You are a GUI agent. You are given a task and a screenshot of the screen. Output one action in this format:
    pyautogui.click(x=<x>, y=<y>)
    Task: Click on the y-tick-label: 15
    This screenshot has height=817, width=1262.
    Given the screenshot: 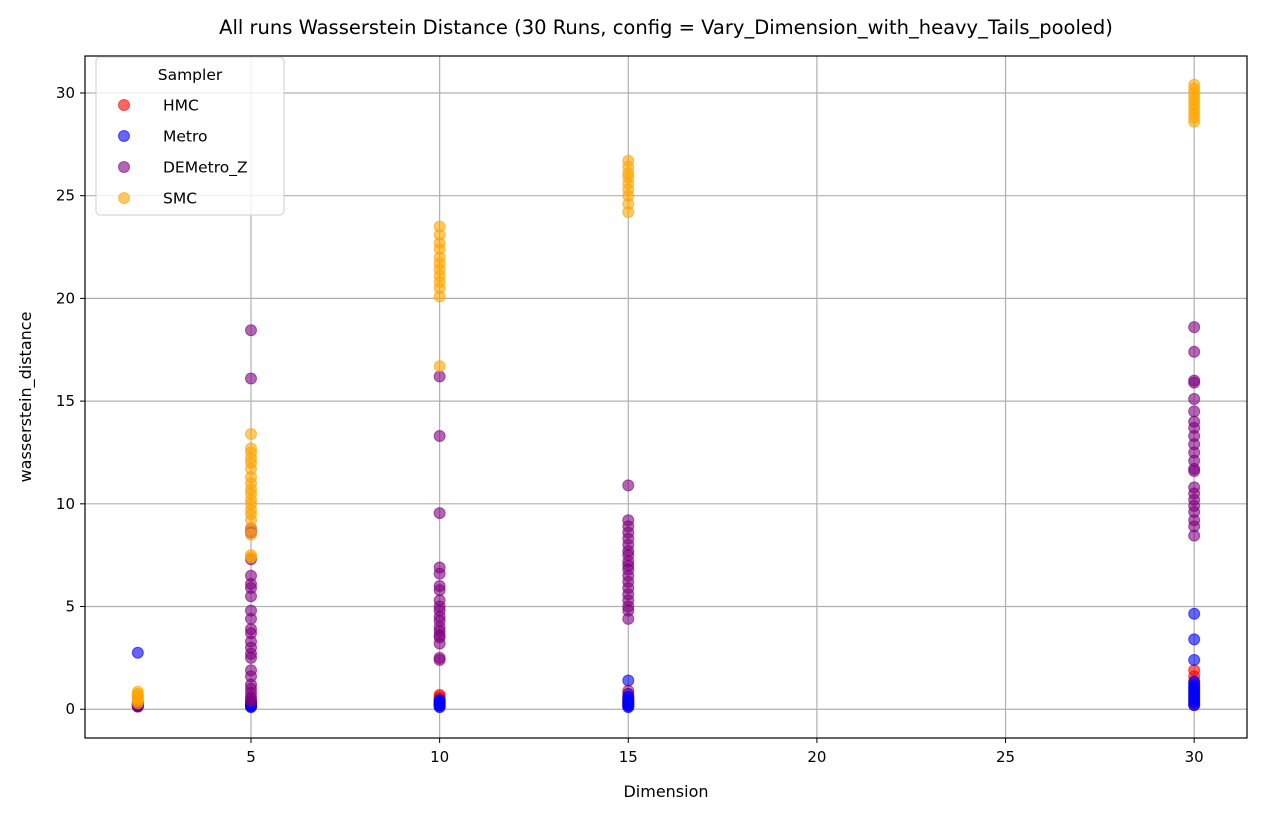 What is the action you would take?
    pyautogui.click(x=65, y=401)
    